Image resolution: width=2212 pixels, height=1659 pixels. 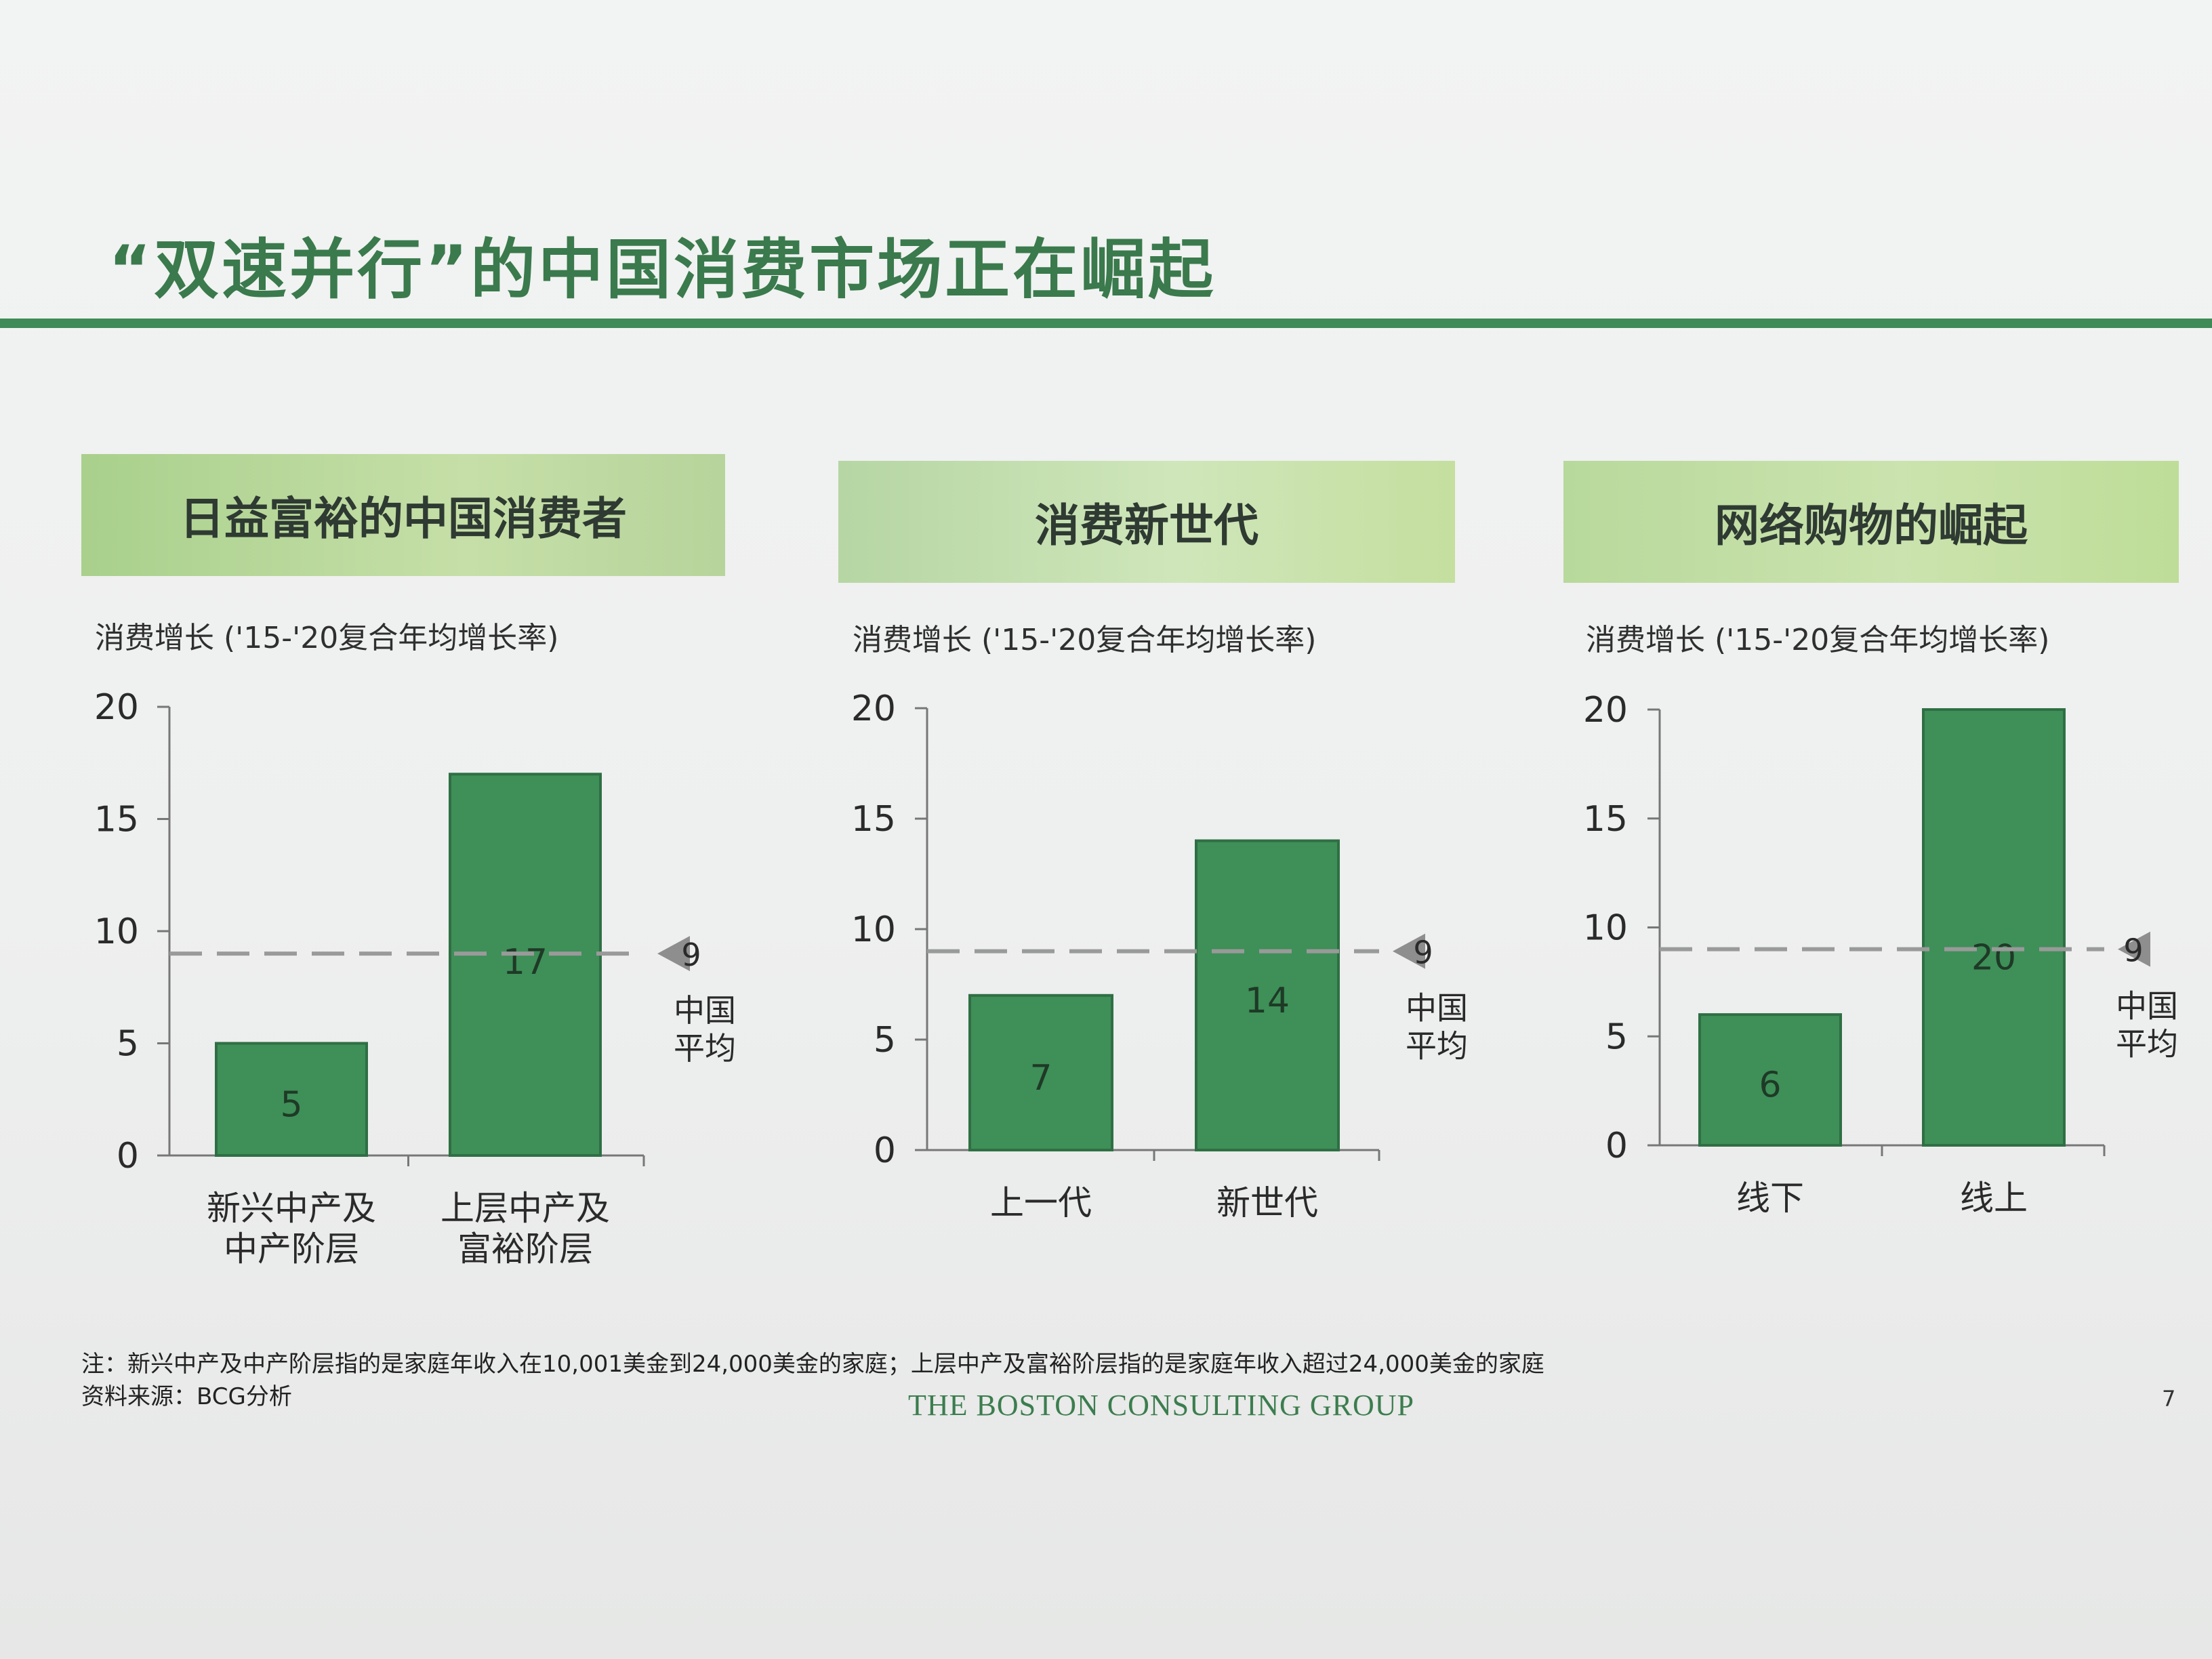 What do you see at coordinates (1994, 1198) in the screenshot?
I see `x-category-label: 线上` at bounding box center [1994, 1198].